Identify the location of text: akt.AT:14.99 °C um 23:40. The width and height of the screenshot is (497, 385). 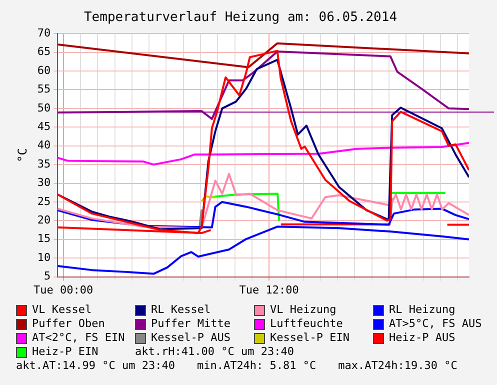
(95, 366).